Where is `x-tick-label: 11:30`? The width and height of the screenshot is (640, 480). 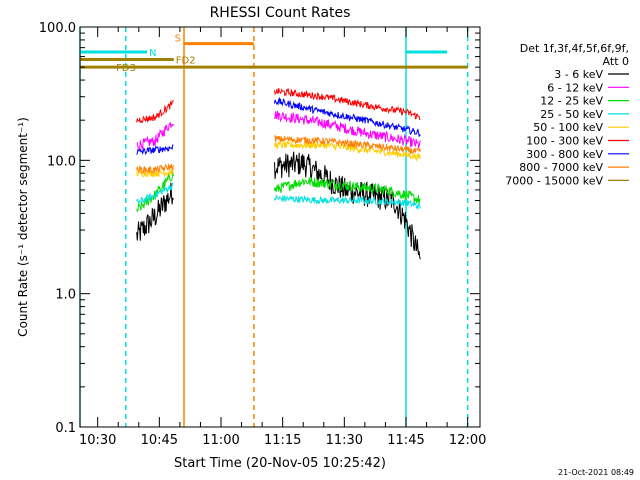
x-tick-label: 11:30 is located at coordinates (344, 440).